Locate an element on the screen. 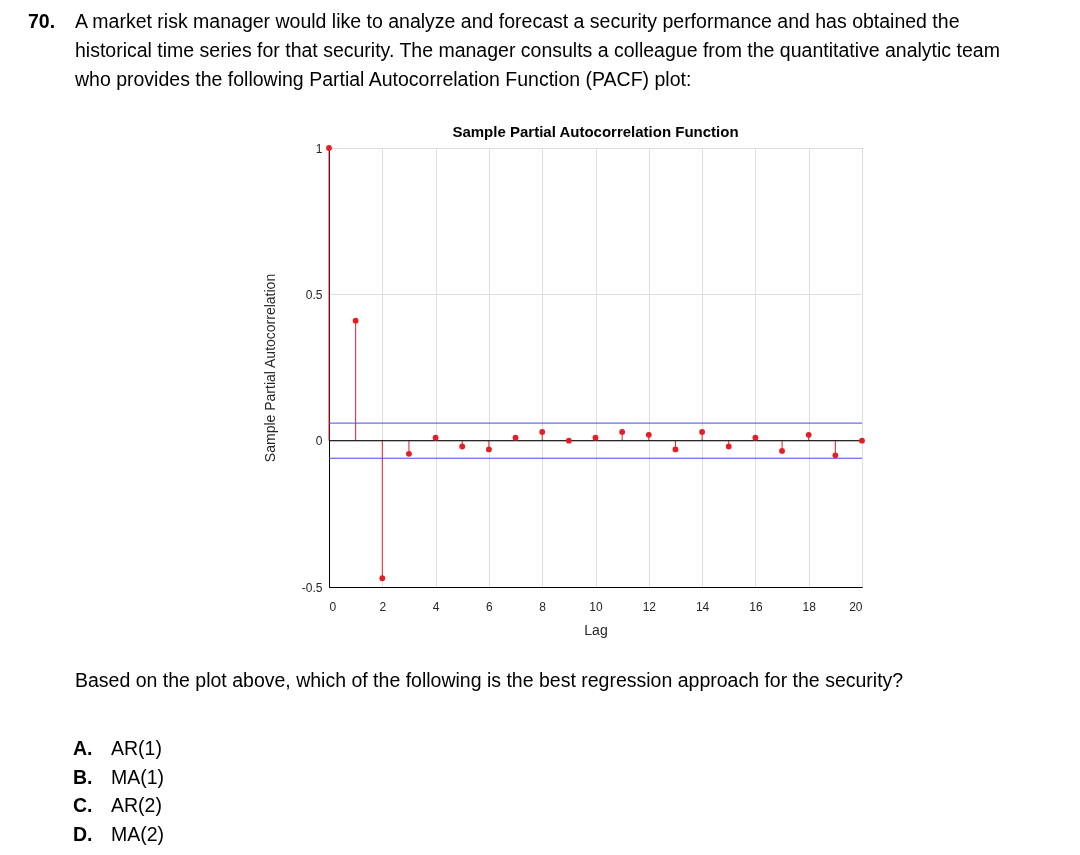 The height and width of the screenshot is (855, 1080). y-tick-label: 0.5 is located at coordinates (314, 294).